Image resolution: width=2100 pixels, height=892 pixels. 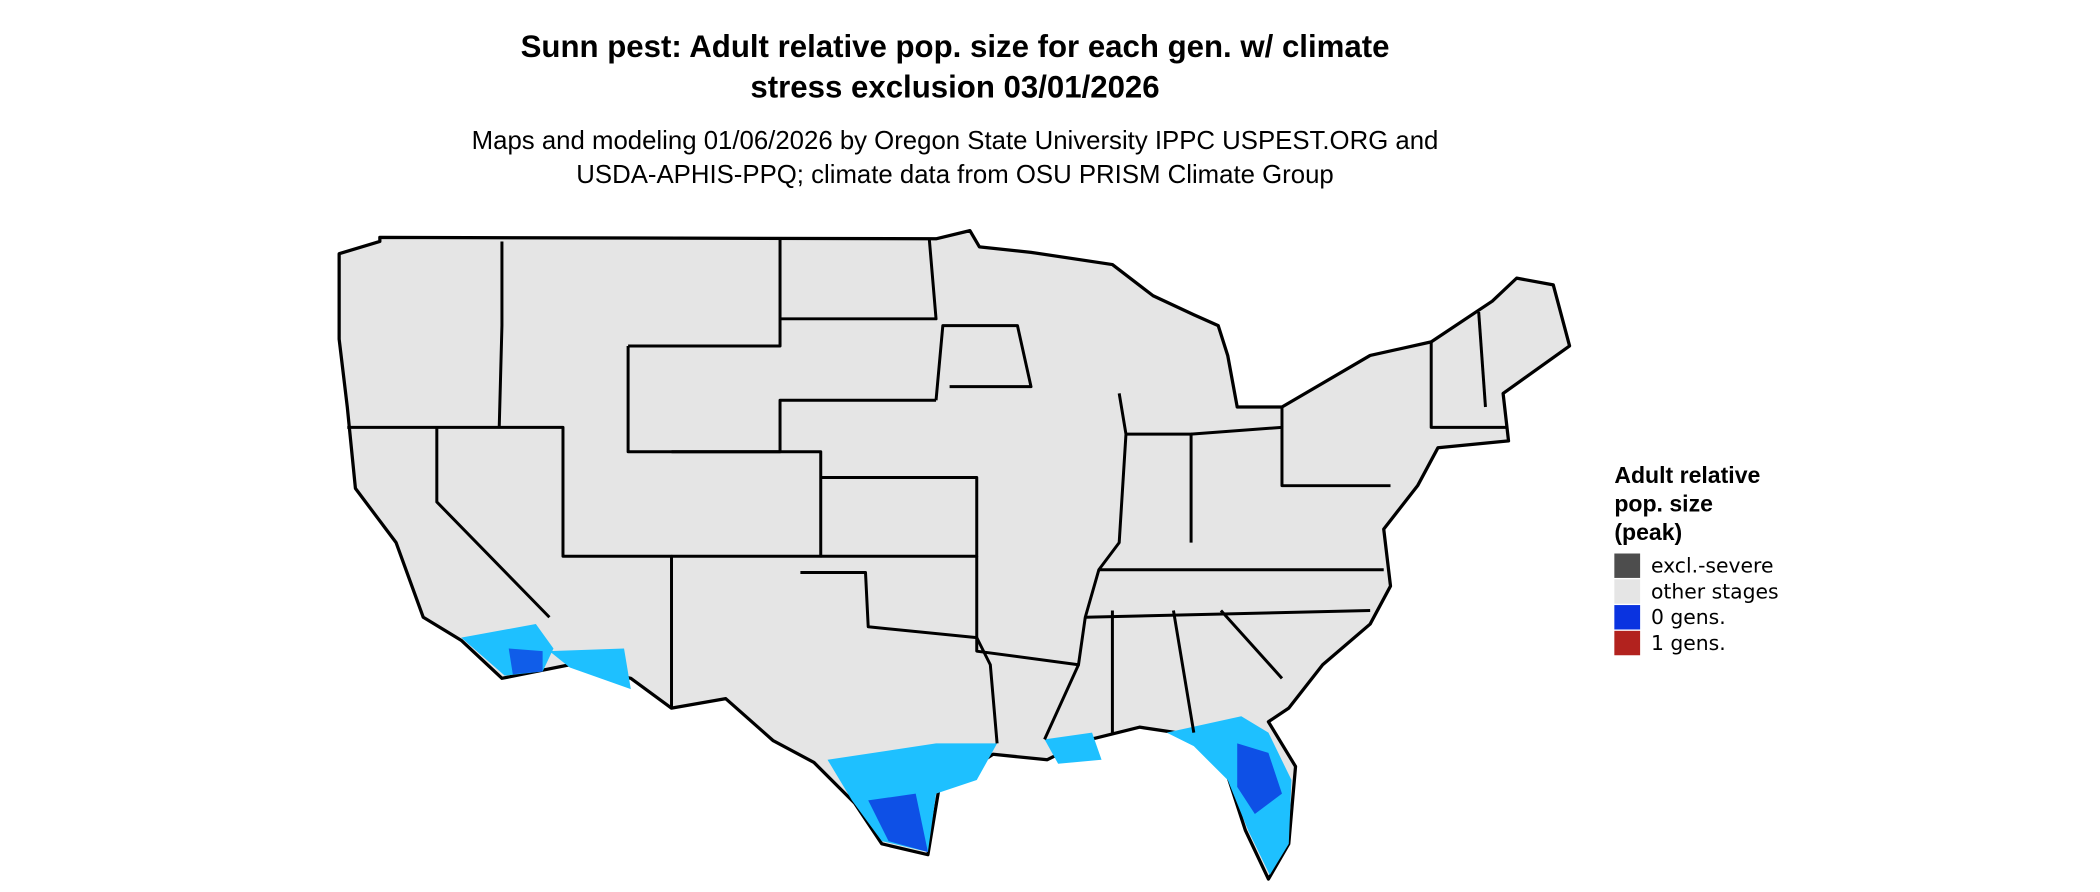 I want to click on legend-label: 0 gens., so click(x=1688, y=617).